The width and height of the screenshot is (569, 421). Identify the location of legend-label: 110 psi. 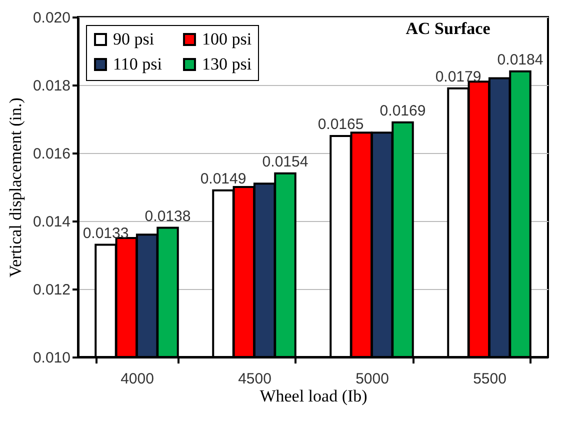
(137, 64).